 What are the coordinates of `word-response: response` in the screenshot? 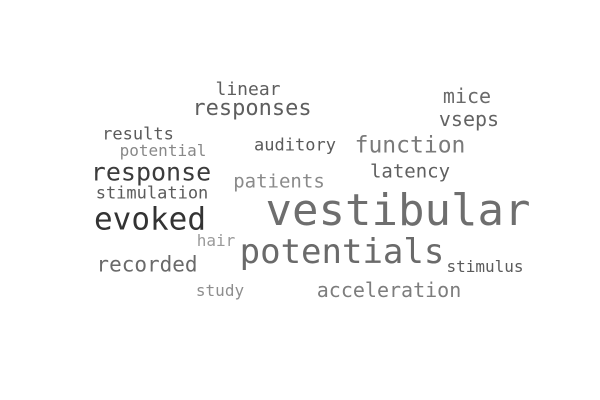 It's located at (151, 172).